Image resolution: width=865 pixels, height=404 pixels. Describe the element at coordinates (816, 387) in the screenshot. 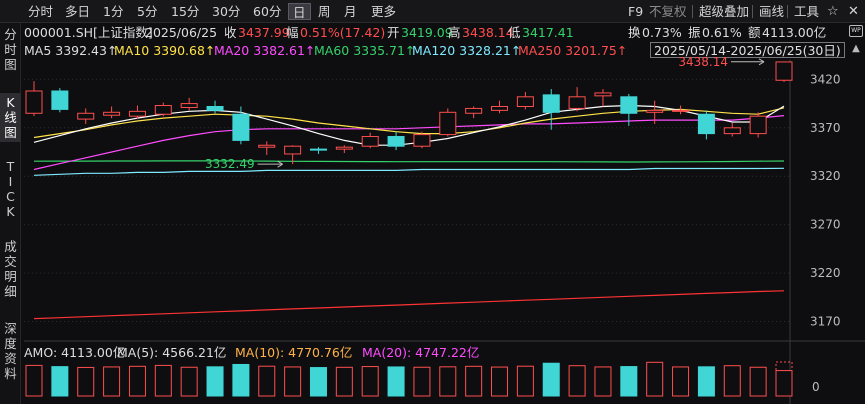

I see `volume-zero-label: 0` at that location.